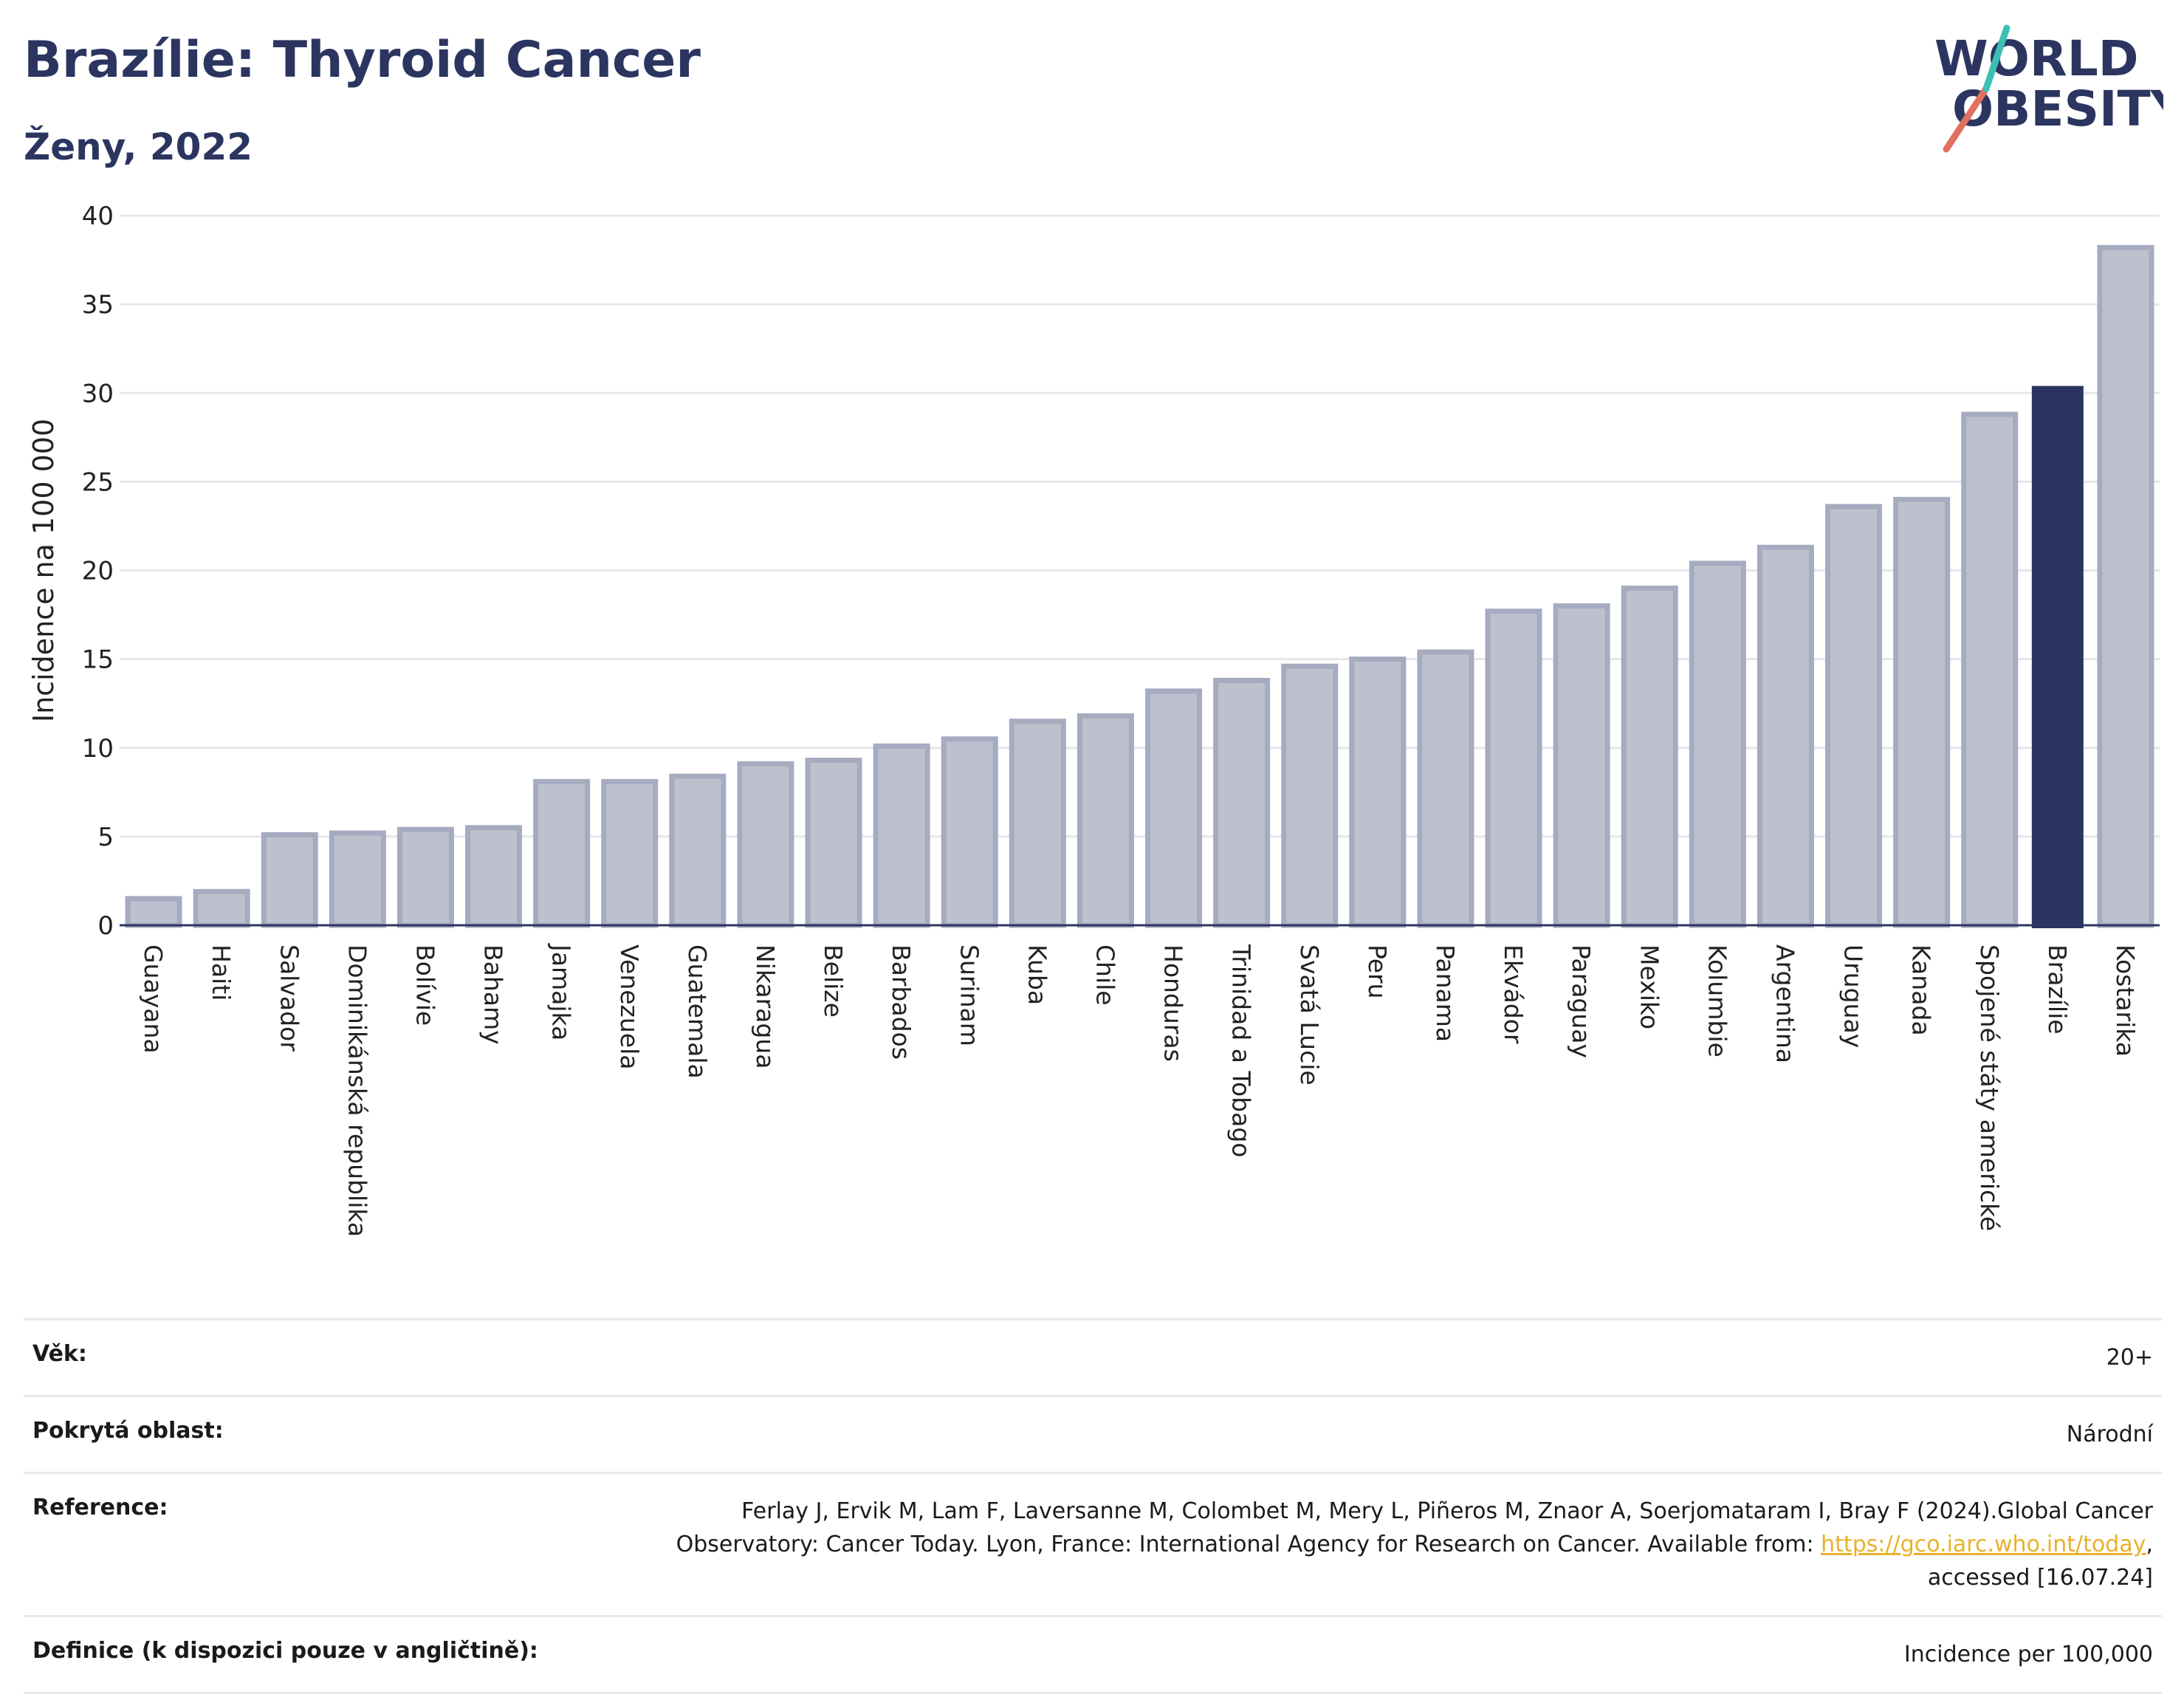 The width and height of the screenshot is (2184, 1694). Describe the element at coordinates (138, 147) in the screenshot. I see `chart-subtitle: Ženy, 2022` at that location.